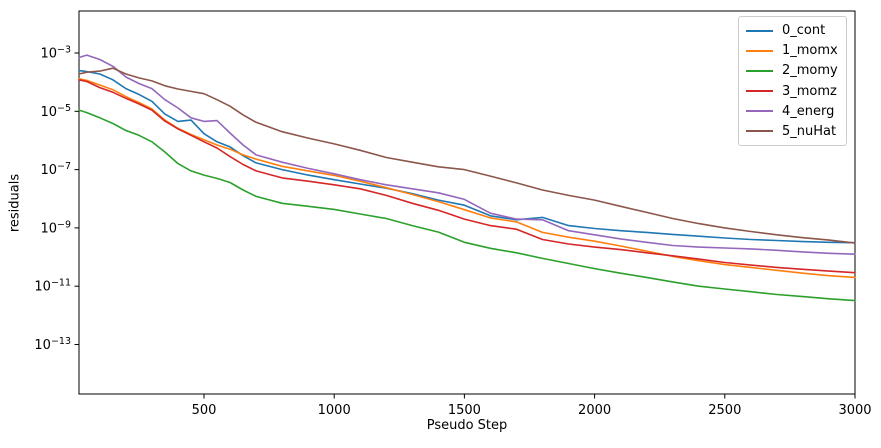 This screenshot has height=448, width=881. What do you see at coordinates (854, 410) in the screenshot?
I see `x-tick-label: 3000` at bounding box center [854, 410].